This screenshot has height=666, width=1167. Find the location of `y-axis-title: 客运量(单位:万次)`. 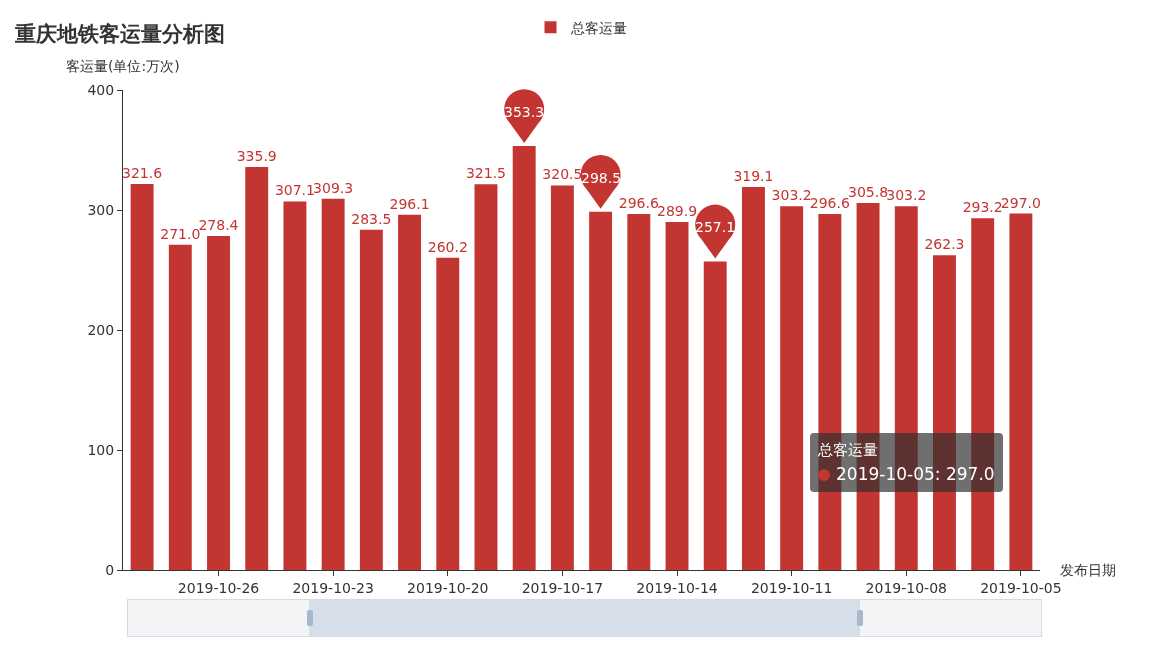

y-axis-title: 客运量(单位:万次) is located at coordinates (123, 66).